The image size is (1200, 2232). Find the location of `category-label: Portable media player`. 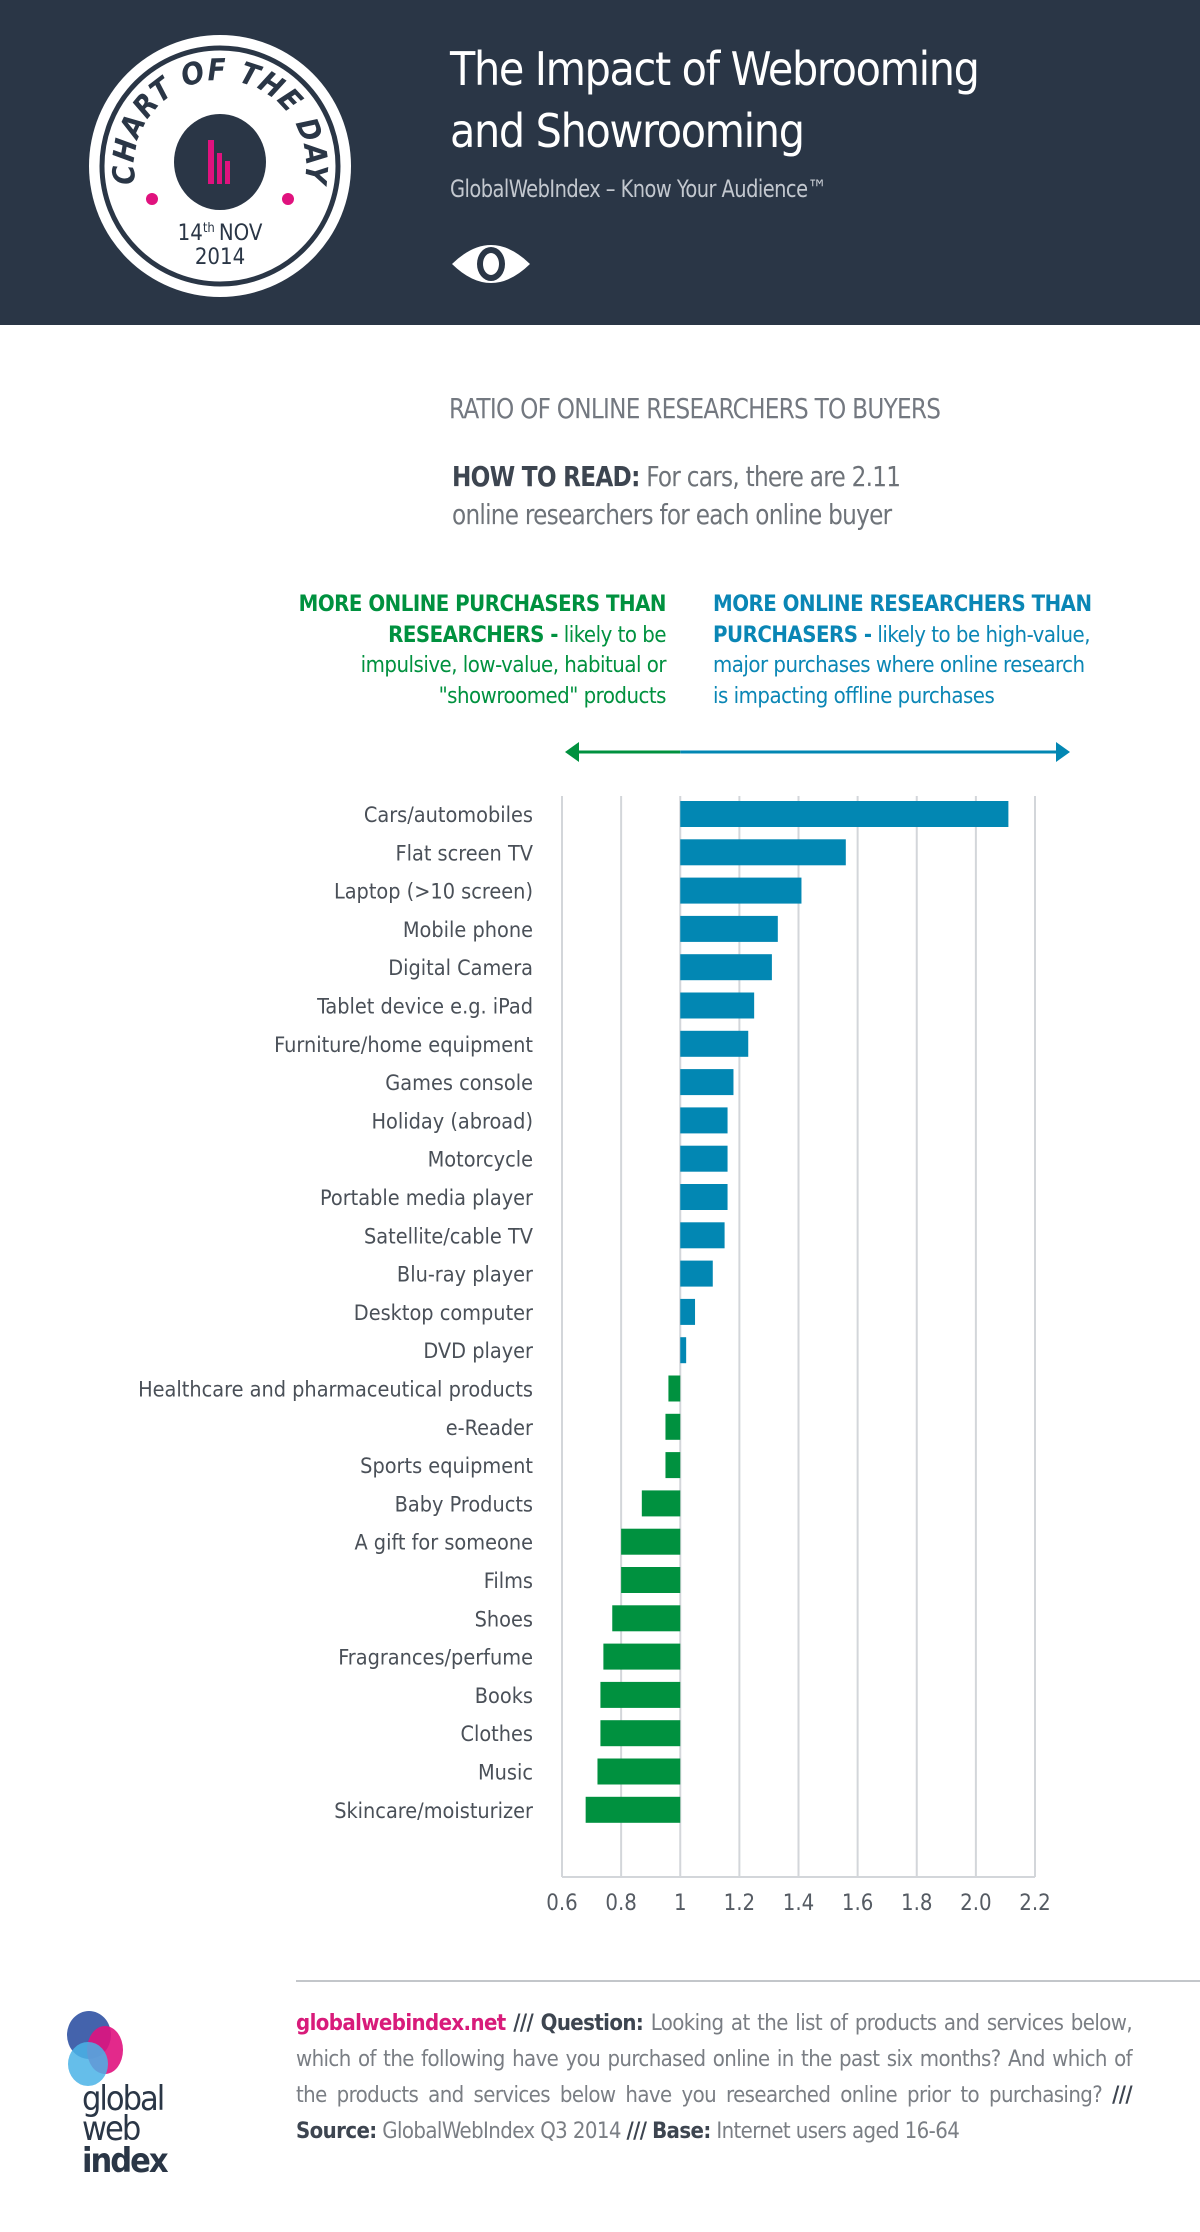

category-label: Portable media player is located at coordinates (426, 1198).